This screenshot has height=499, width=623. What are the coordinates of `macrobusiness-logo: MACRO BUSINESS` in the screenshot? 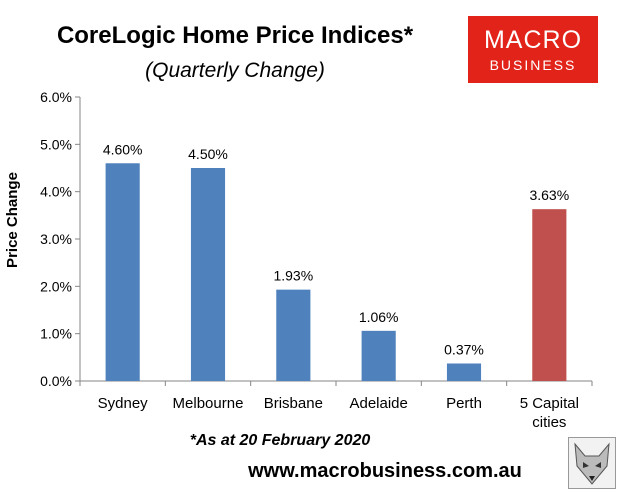 It's located at (533, 49).